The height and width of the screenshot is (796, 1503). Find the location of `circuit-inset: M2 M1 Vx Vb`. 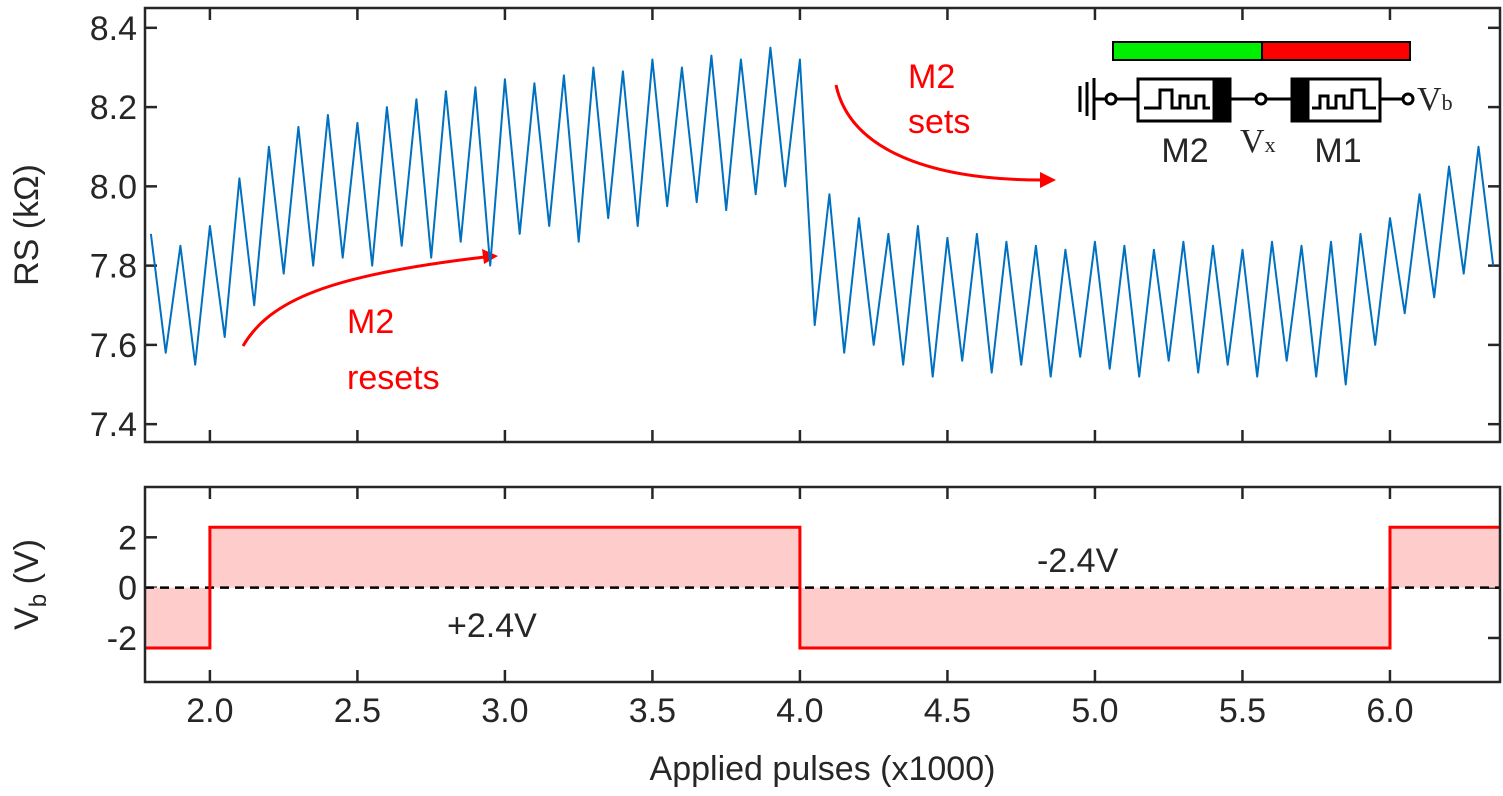

circuit-inset: M2 M1 Vx Vb is located at coordinates (1265, 105).